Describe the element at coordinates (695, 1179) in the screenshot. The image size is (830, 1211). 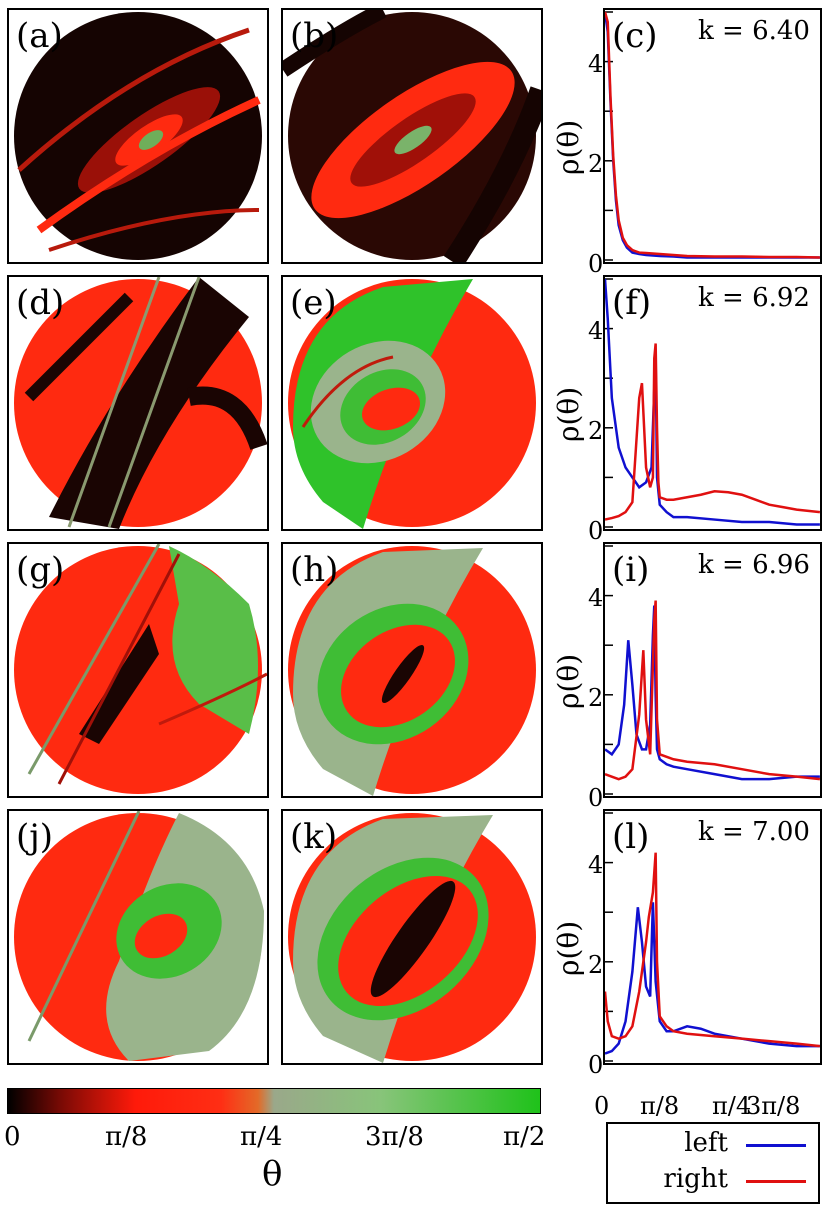
I see `legend-label-right: right` at that location.